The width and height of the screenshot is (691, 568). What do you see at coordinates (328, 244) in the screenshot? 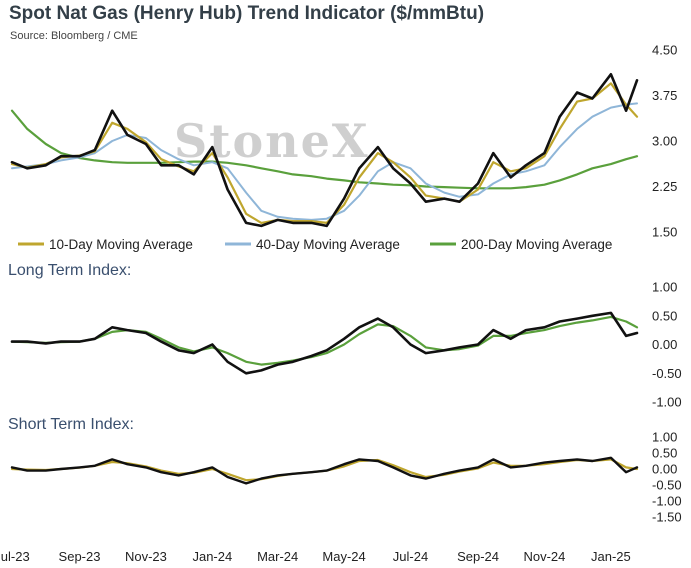
I see `legend-entry: 40-Day Moving Average` at bounding box center [328, 244].